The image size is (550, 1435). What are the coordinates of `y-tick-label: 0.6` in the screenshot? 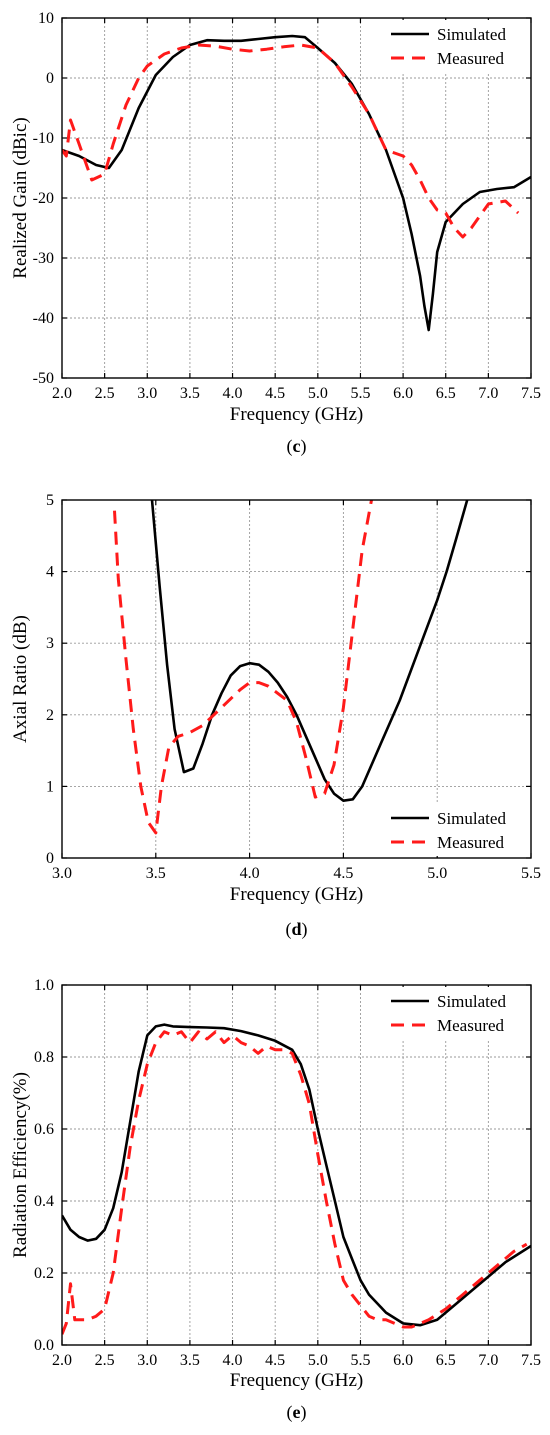 It's located at (44, 1129).